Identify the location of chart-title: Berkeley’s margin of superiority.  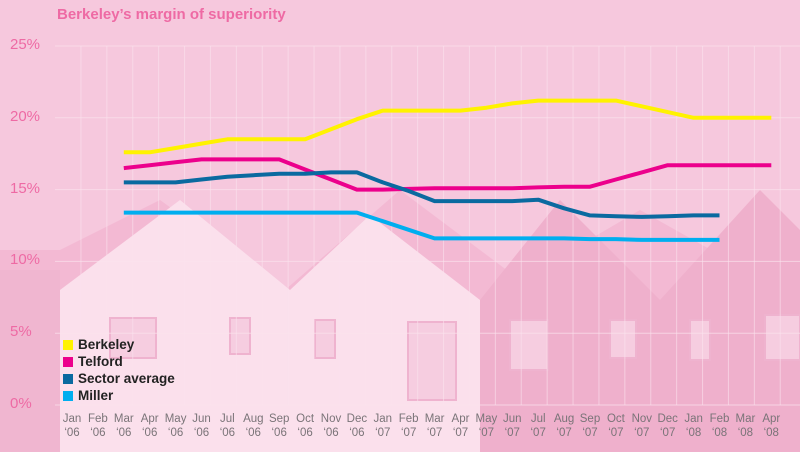
(171, 14).